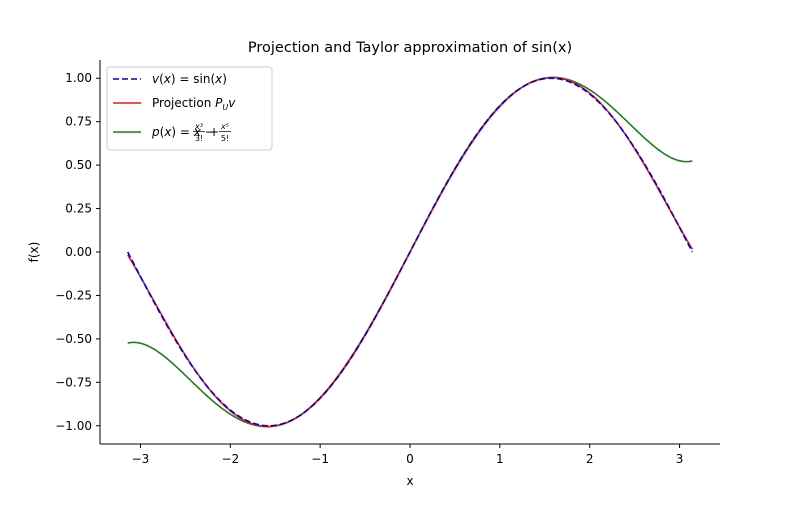 The width and height of the screenshot is (800, 505). Describe the element at coordinates (73, 295) in the screenshot. I see `y-tick-label: −0.25` at that location.